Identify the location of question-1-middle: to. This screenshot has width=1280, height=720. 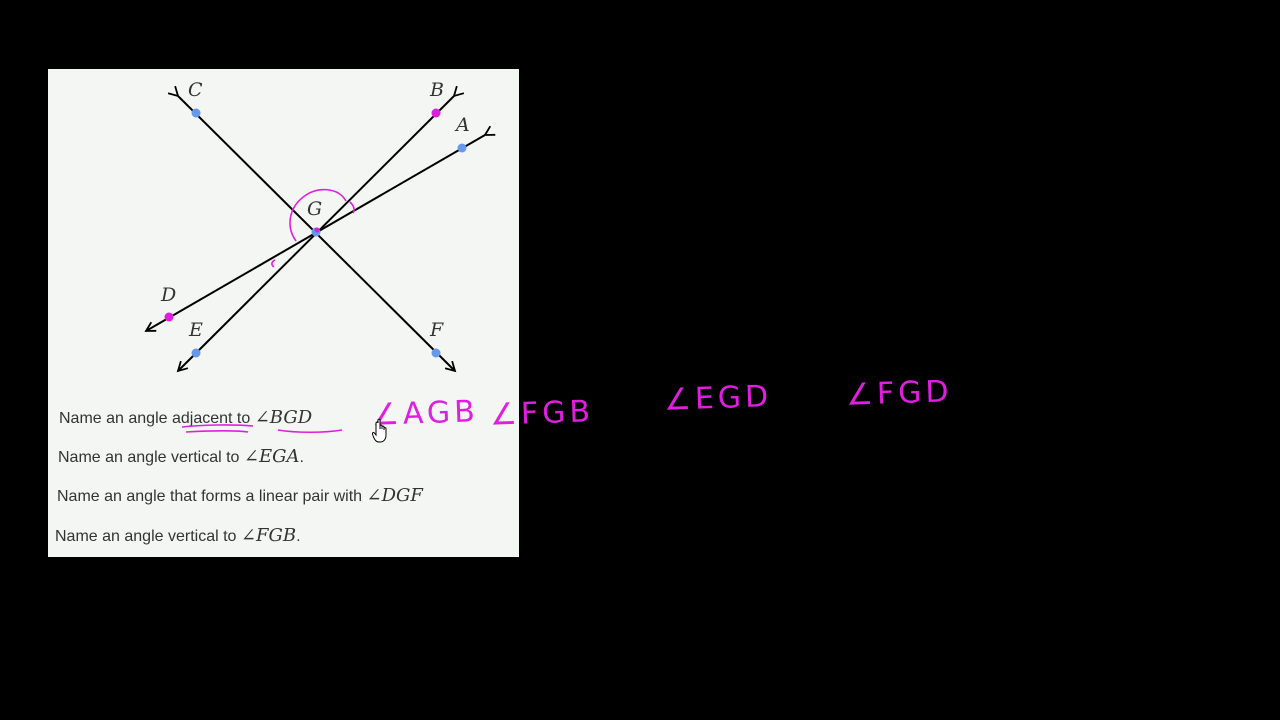
(243, 418).